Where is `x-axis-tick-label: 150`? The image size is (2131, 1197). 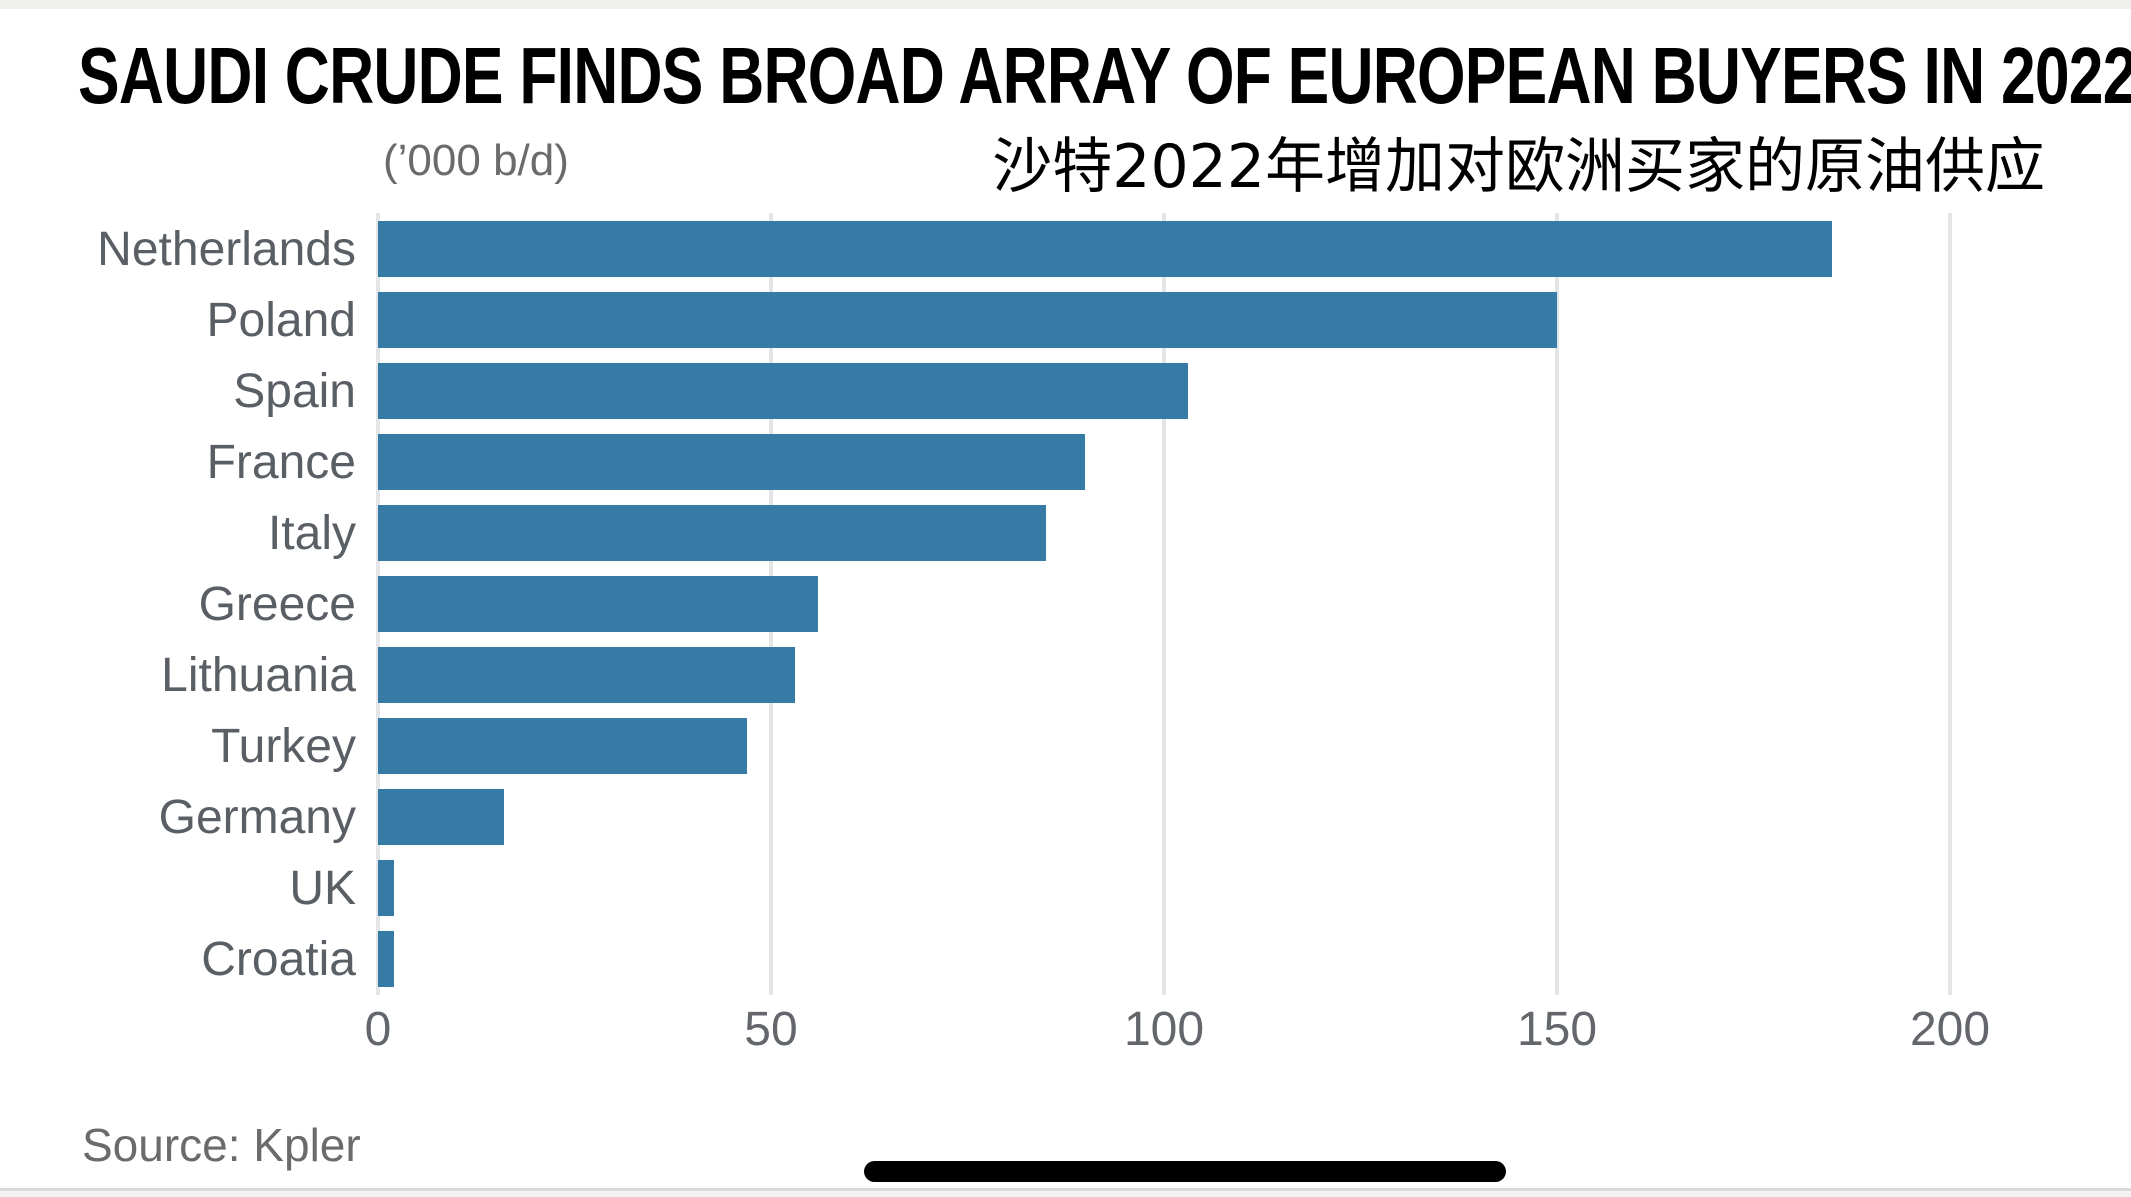 x-axis-tick-label: 150 is located at coordinates (1557, 1029).